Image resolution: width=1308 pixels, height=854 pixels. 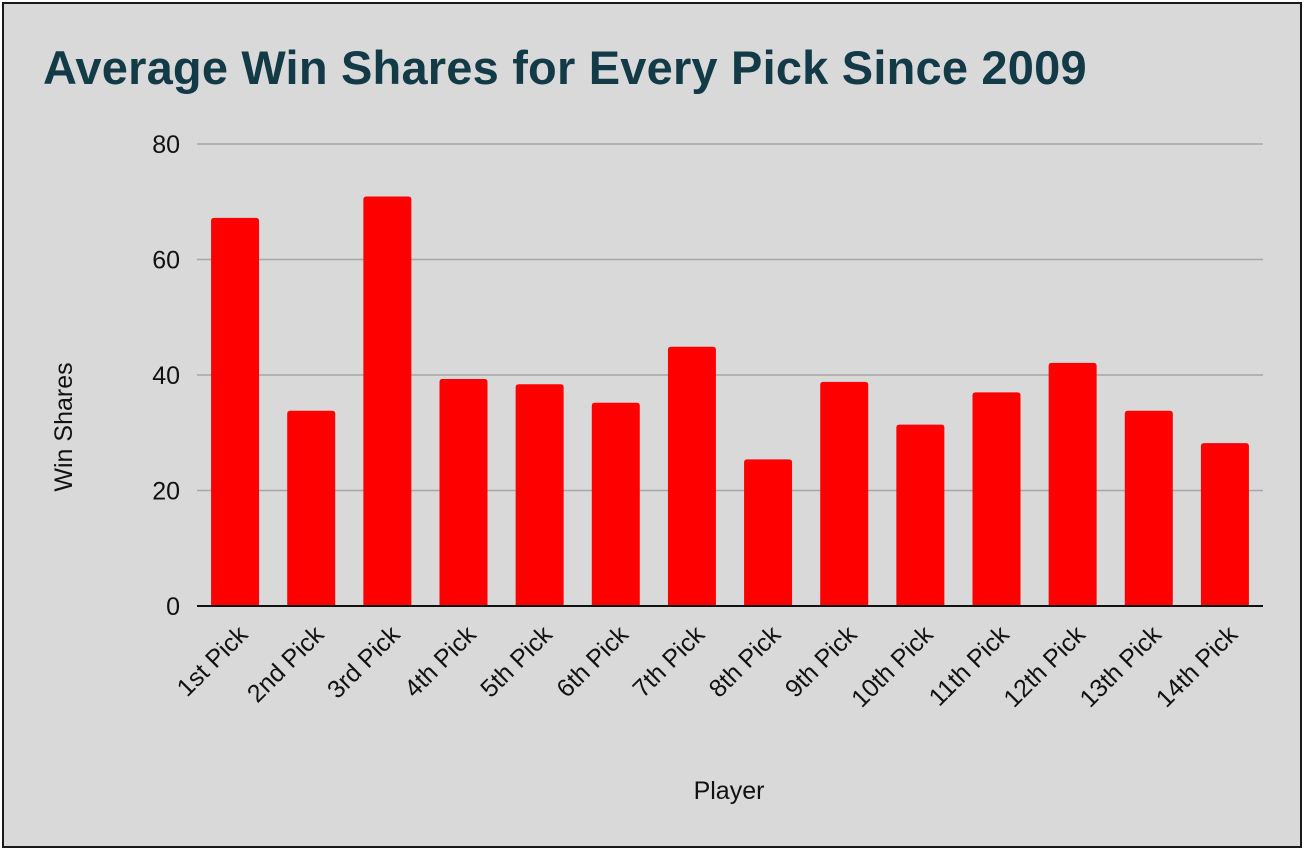 I want to click on x-axis-title: Player, so click(x=729, y=791).